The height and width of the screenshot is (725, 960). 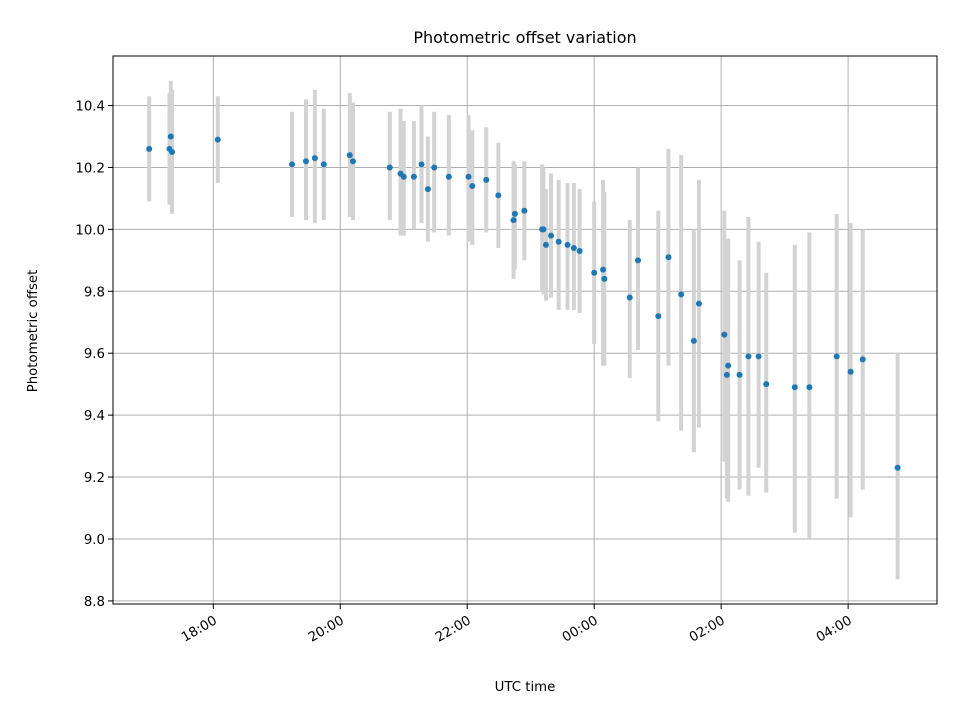 I want to click on y-tick-label: 9.6, so click(x=94, y=354).